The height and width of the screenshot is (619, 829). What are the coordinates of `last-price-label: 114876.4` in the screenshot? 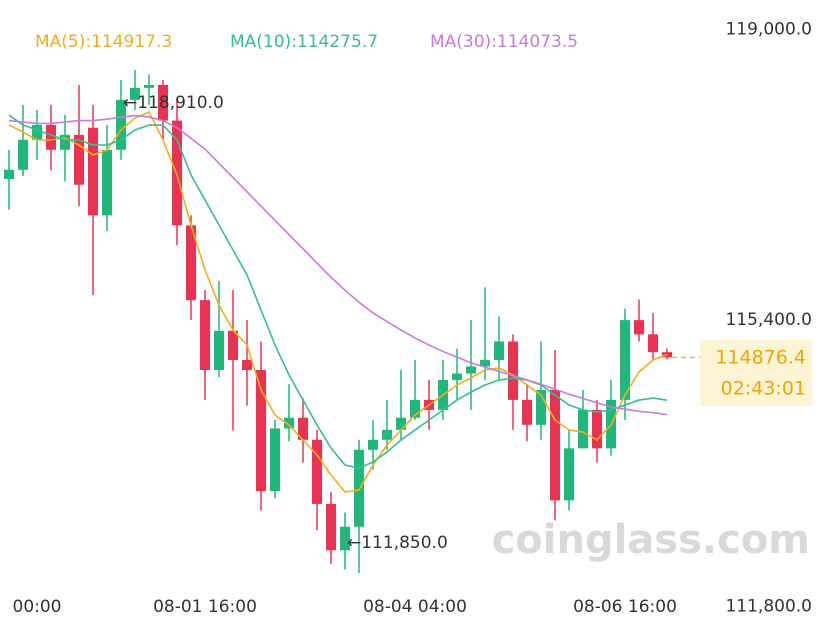 It's located at (760, 358).